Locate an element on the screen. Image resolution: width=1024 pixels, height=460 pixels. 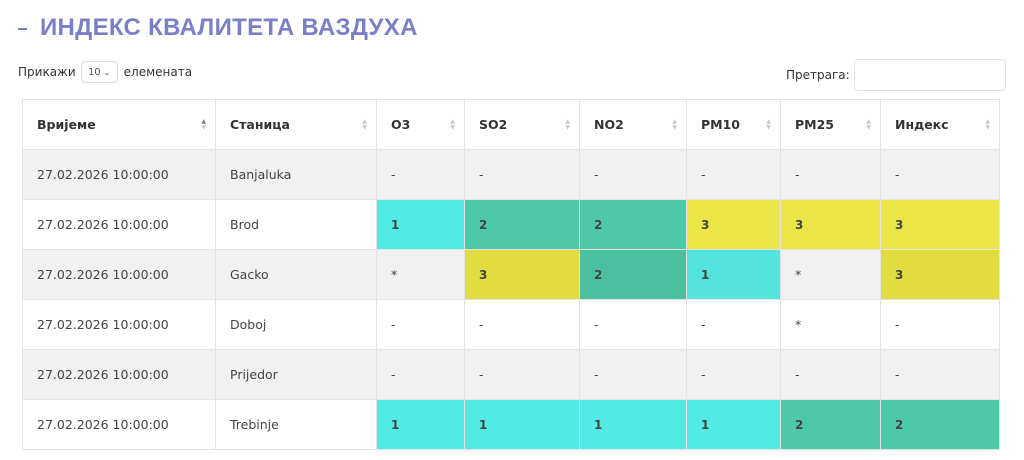
chevron-down-icon: ⌄ is located at coordinates (107, 72).